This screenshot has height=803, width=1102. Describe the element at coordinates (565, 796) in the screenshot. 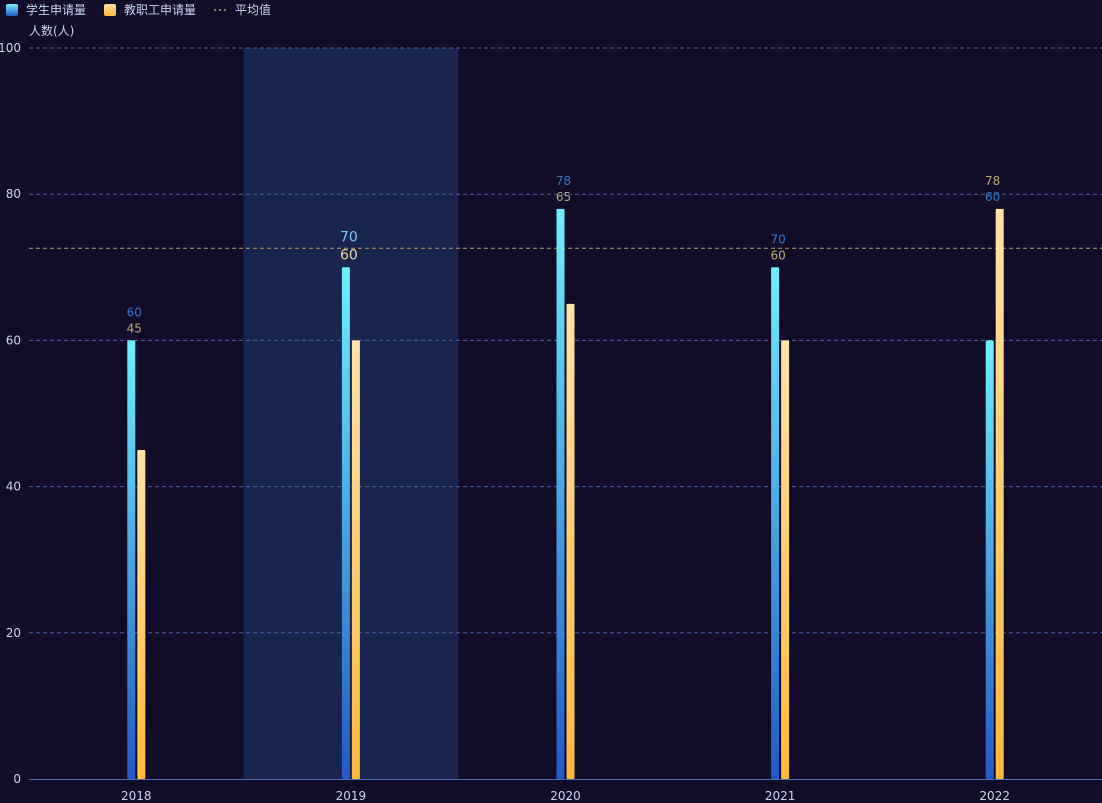

I see `x-tick-label: 2020` at that location.